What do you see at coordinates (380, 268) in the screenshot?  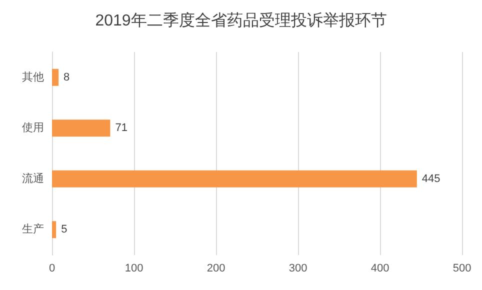 I see `x-tick-label: 400` at bounding box center [380, 268].